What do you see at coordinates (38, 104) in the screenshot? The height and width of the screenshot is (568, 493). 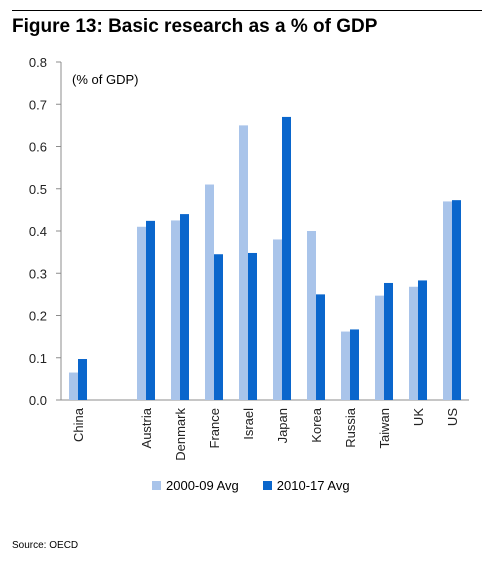 I see `y-tick-label: 0.7` at bounding box center [38, 104].